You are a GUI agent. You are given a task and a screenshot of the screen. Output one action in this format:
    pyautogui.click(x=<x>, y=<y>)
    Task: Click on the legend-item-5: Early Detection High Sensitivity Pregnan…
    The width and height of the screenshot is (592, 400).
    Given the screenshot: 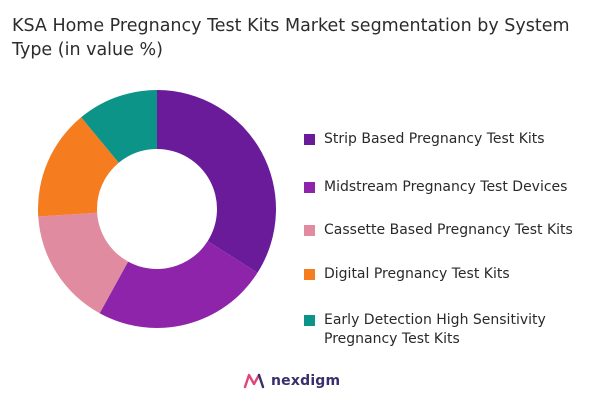 What is the action you would take?
    pyautogui.click(x=439, y=330)
    